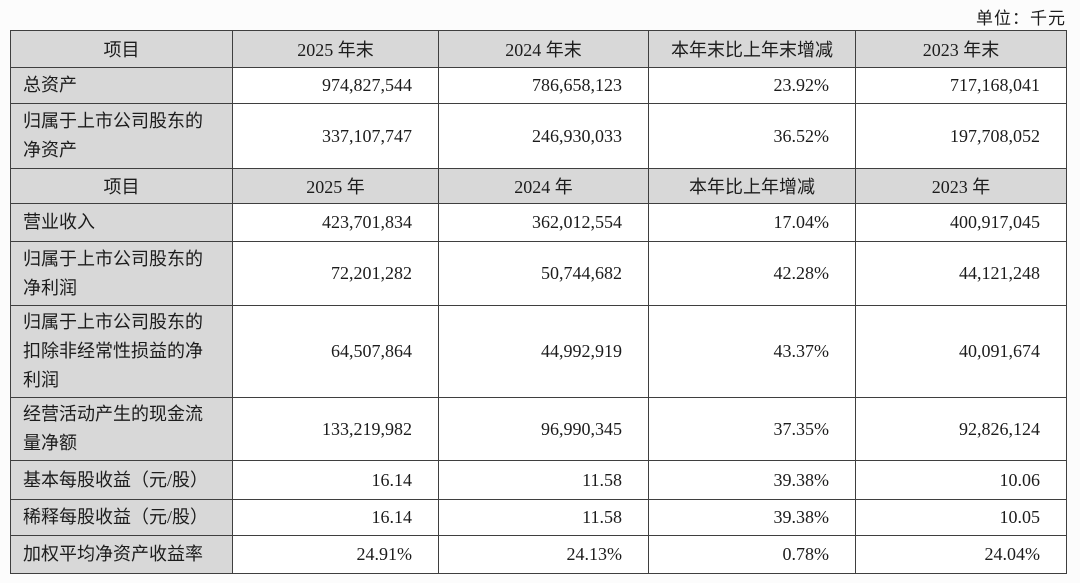  Describe the element at coordinates (961, 351) in the screenshot. I see `value-cell: 40,091,674` at that location.